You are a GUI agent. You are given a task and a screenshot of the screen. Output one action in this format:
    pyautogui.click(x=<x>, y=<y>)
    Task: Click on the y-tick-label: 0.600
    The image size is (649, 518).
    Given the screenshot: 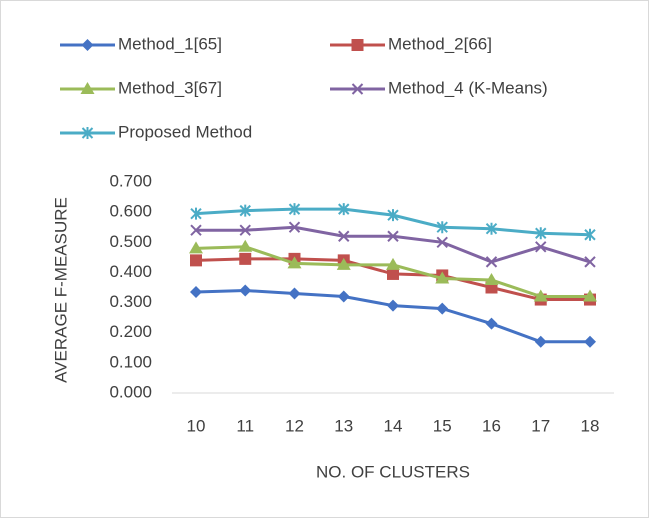 What is the action you would take?
    pyautogui.click(x=130, y=211)
    